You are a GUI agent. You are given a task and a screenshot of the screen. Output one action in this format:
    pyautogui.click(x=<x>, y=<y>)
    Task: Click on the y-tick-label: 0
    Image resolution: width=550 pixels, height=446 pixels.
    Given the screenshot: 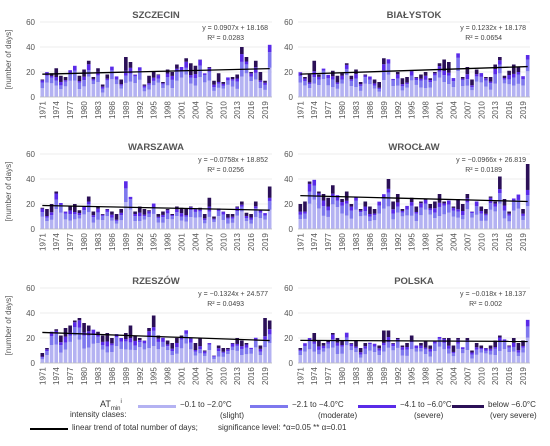 What is the action you would take?
    pyautogui.click(x=291, y=229)
    